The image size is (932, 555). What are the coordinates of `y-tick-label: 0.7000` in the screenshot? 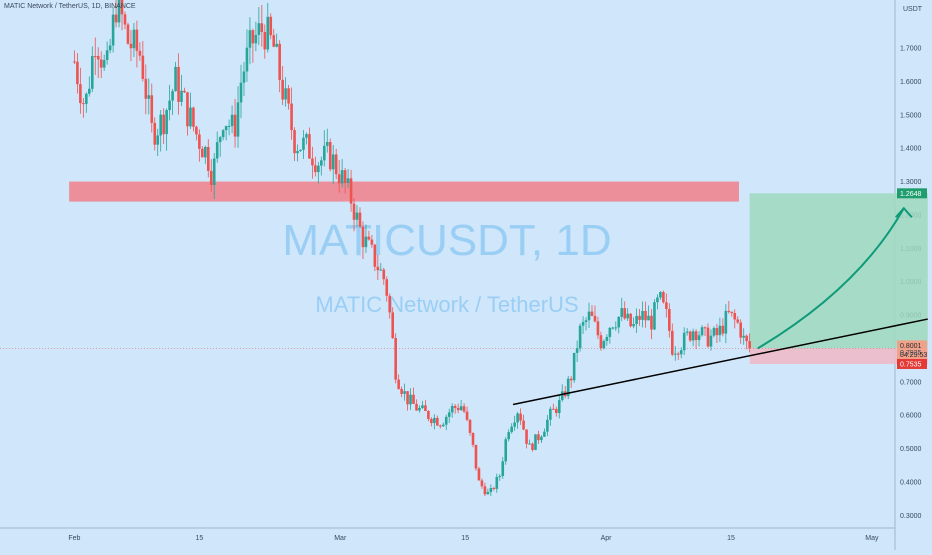 It's located at (911, 382).